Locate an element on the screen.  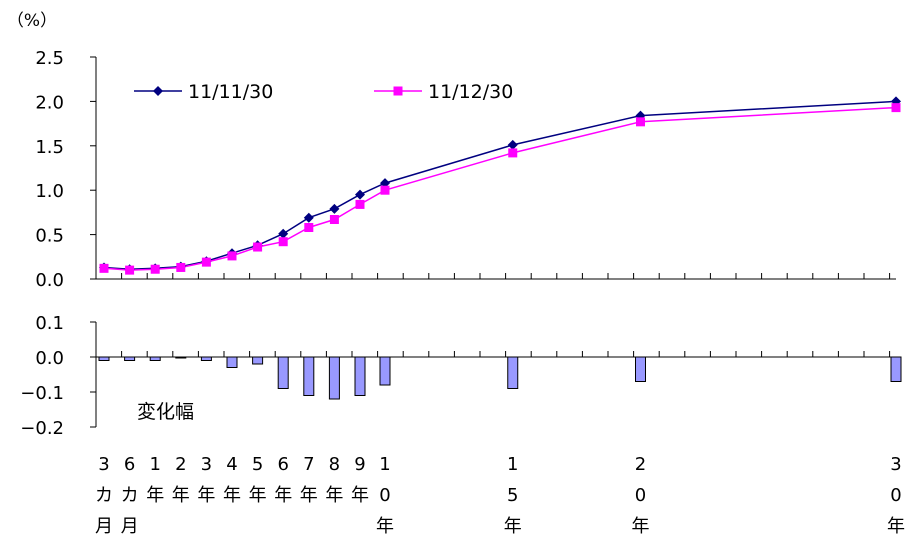
change-annotation: 変化幅 is located at coordinates (165, 412).